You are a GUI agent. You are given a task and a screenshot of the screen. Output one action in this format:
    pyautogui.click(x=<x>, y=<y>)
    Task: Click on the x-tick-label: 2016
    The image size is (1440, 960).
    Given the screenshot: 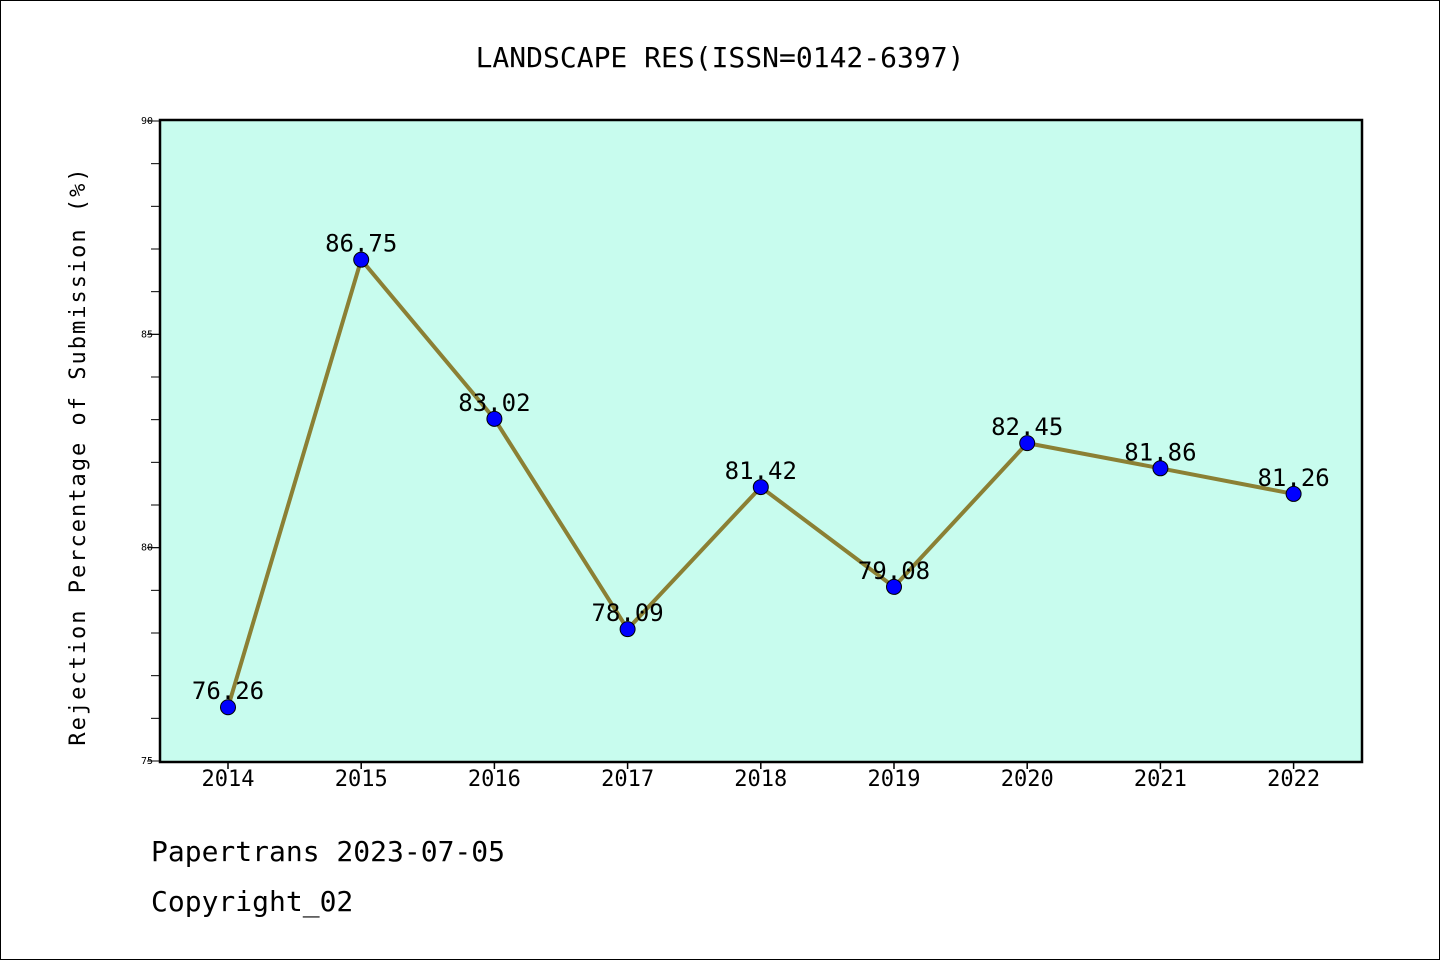 What is the action you would take?
    pyautogui.click(x=494, y=779)
    